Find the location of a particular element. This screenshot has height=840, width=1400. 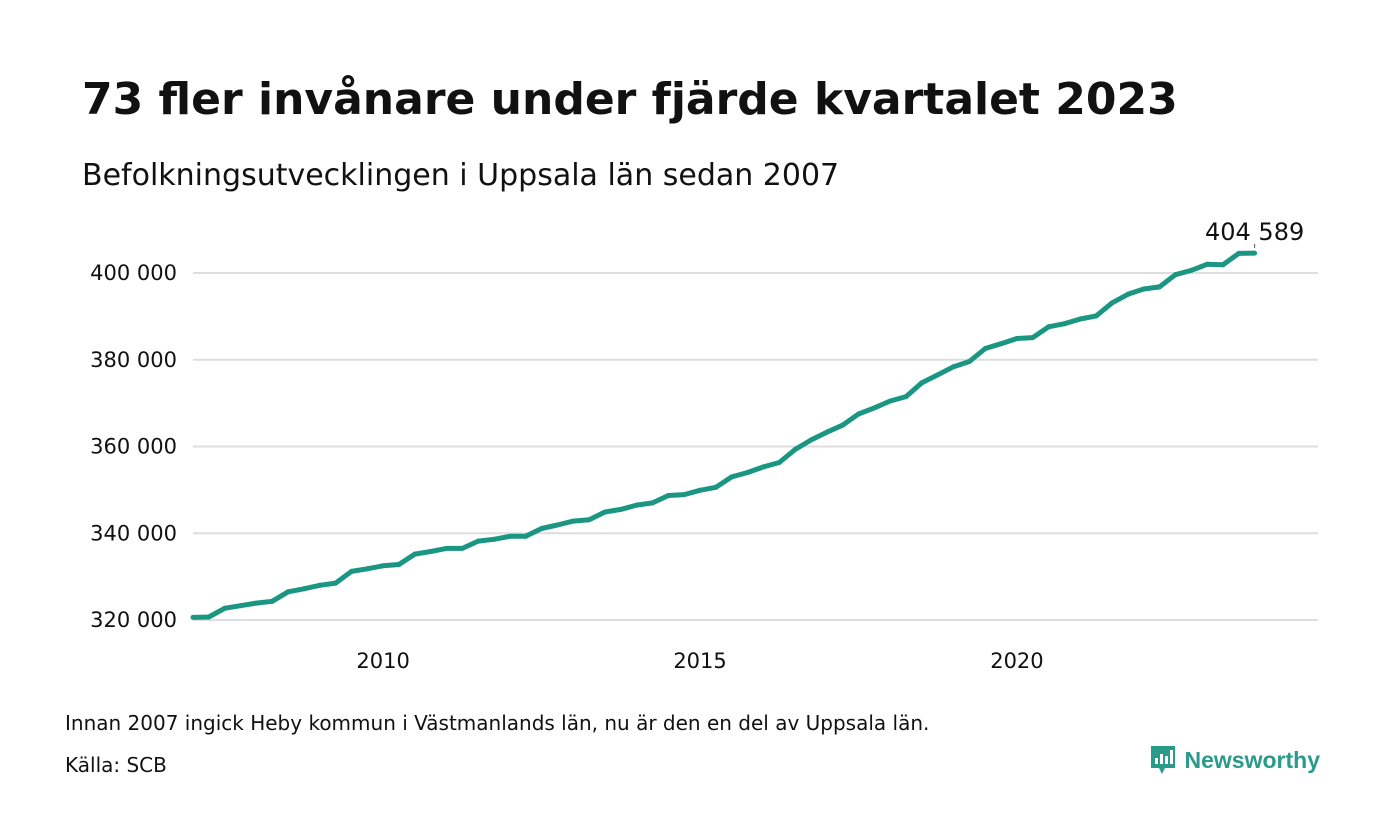

brand-logo: Newsworthy is located at coordinates (1234, 760).